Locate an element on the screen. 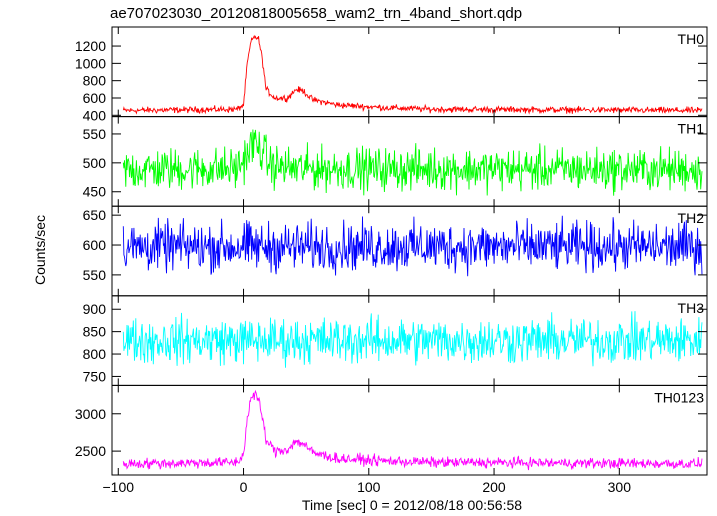 Image resolution: width=717 pixels, height=516 pixels. x-axis-label: Time [sec] 0 = 2012/08/18 00:56:58 is located at coordinates (412, 505).